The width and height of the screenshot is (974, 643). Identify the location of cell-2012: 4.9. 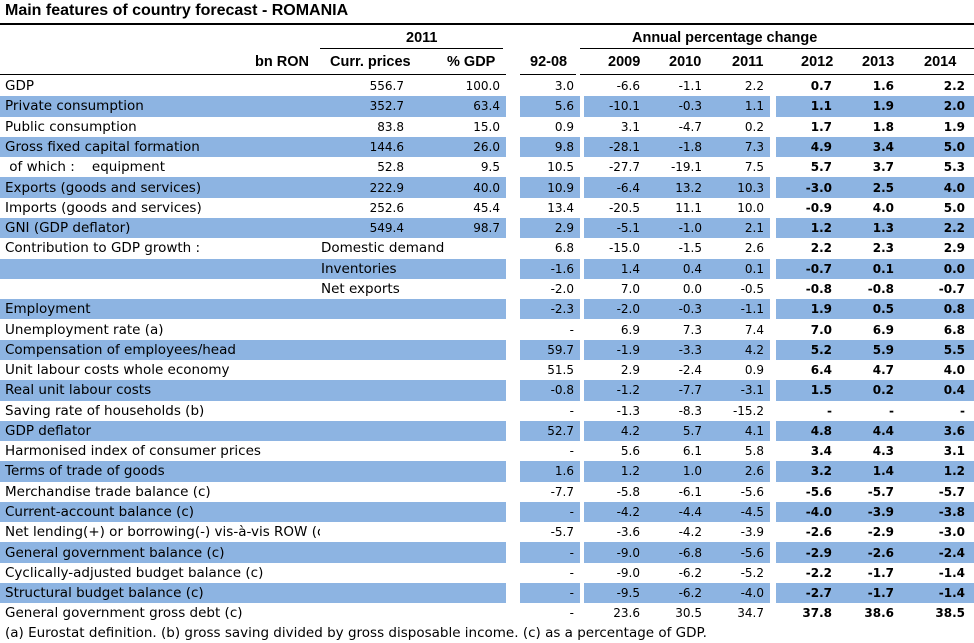
(807, 147).